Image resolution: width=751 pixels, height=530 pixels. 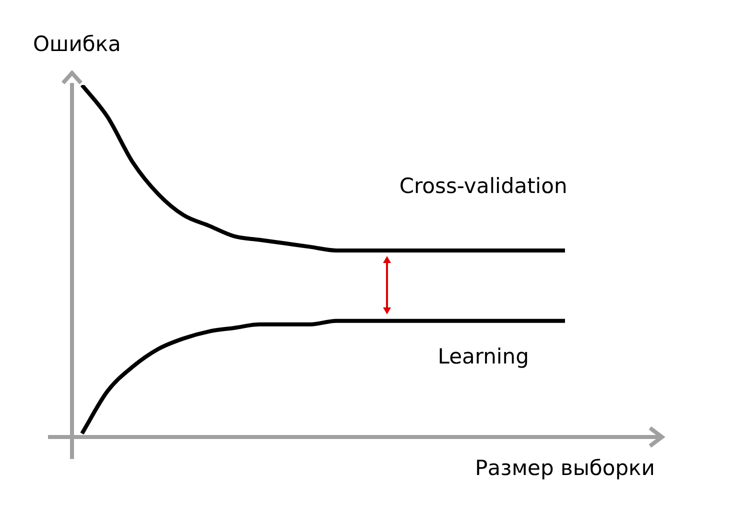 What do you see at coordinates (77, 44) in the screenshot?
I see `y-axis-title: Ошибка` at bounding box center [77, 44].